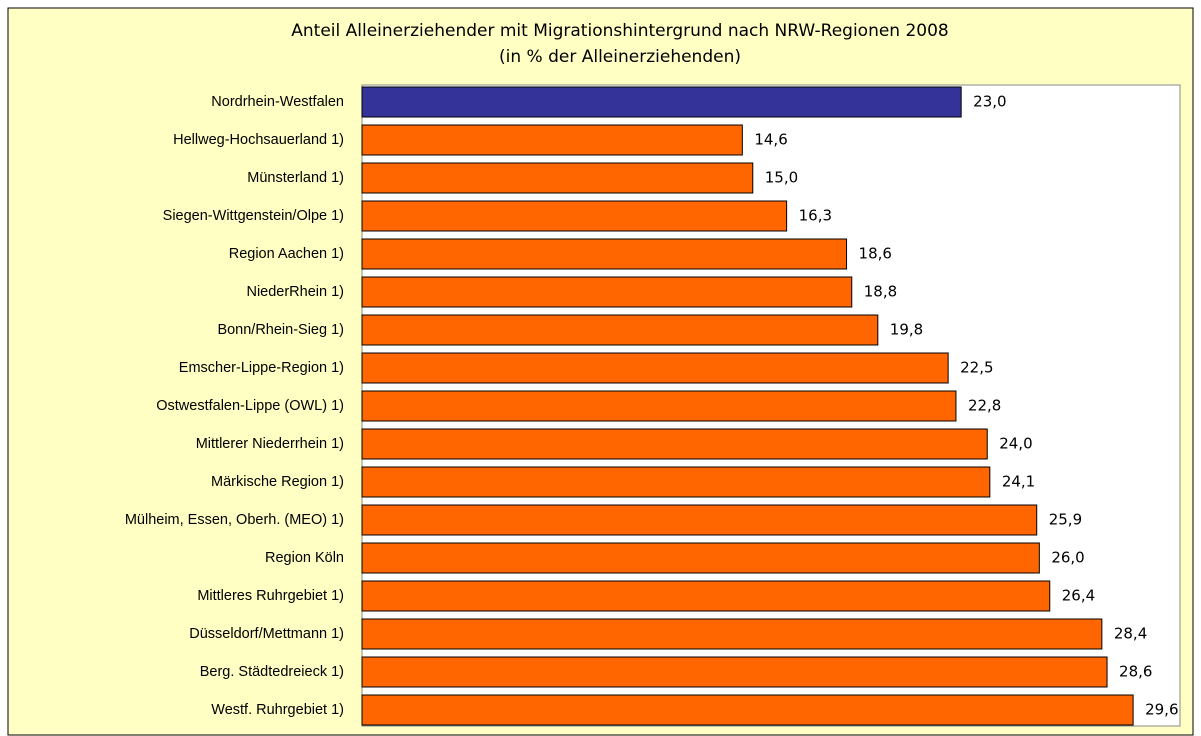  I want to click on value-label: 22,8, so click(984, 406).